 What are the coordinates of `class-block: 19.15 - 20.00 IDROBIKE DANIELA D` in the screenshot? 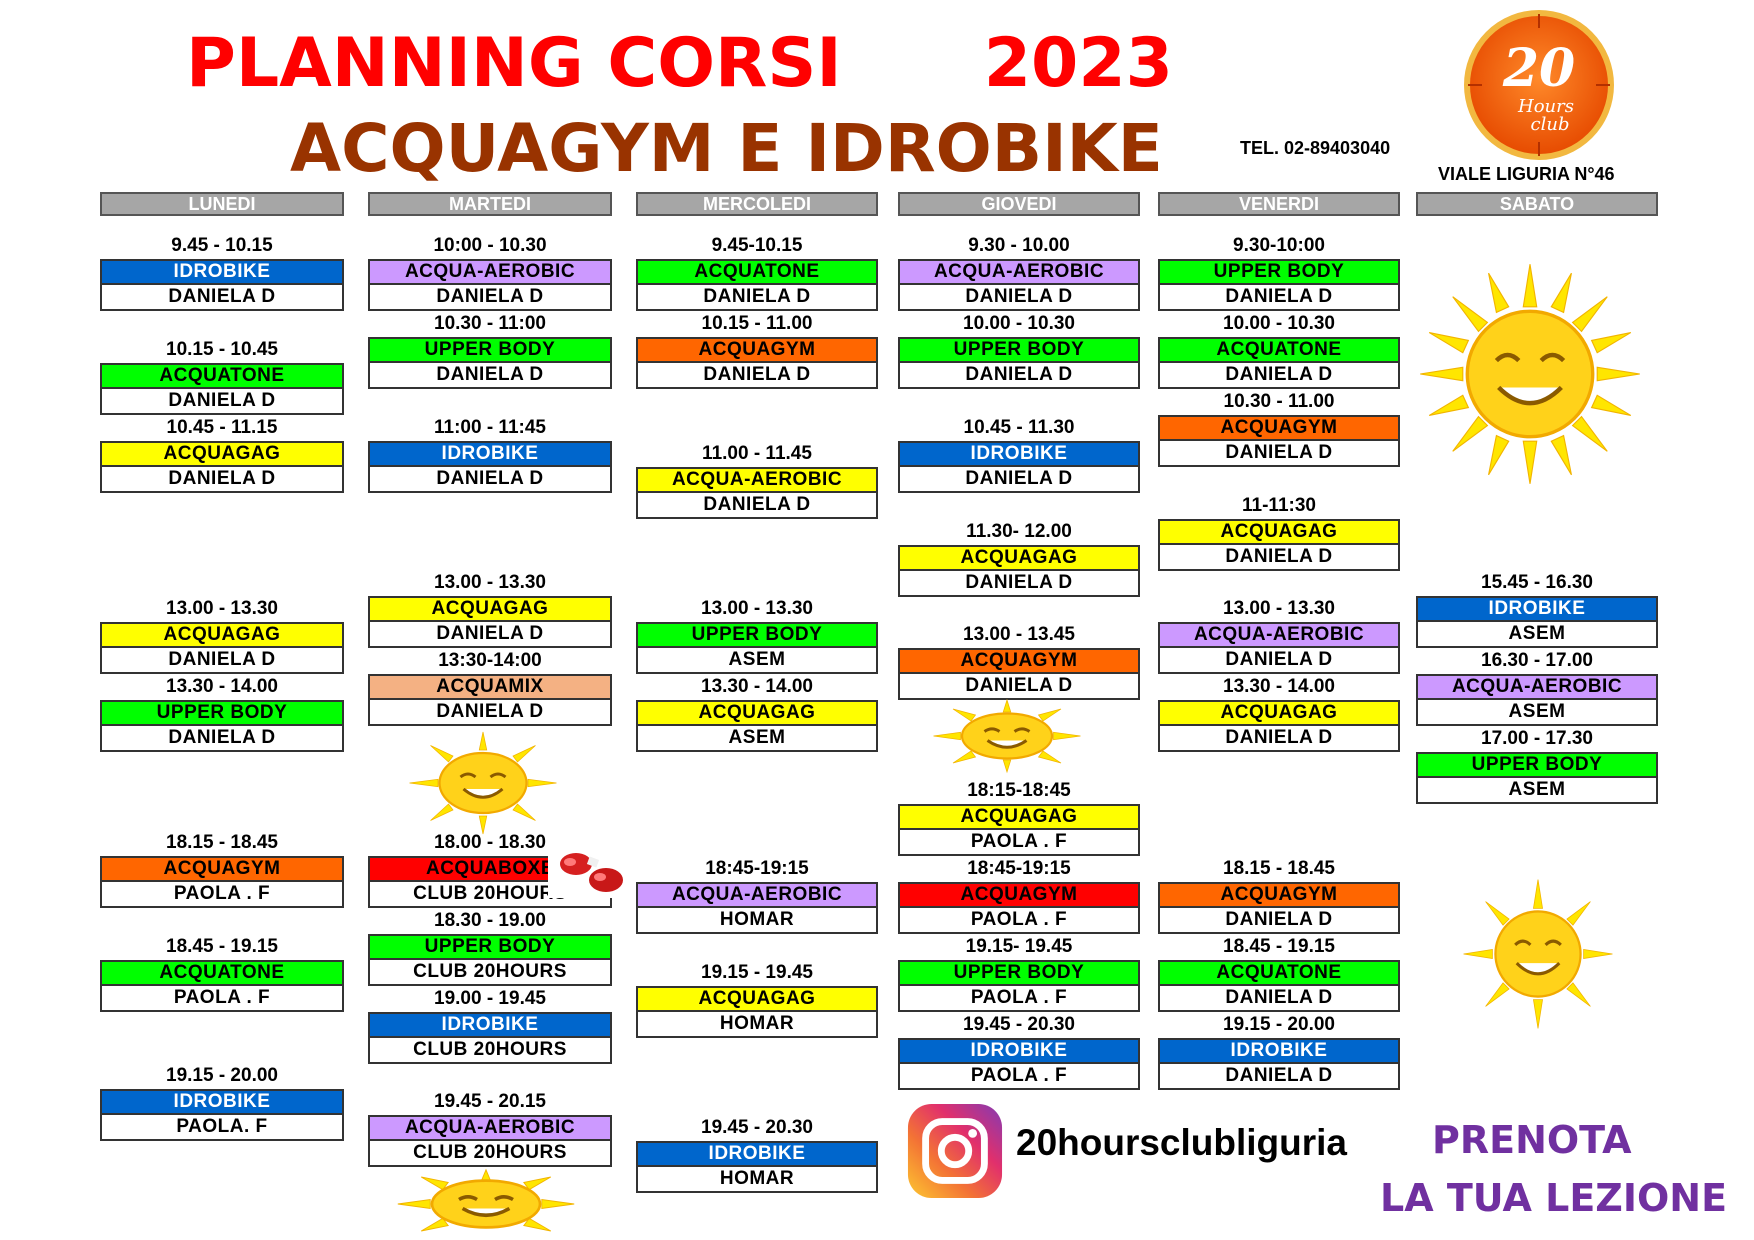 It's located at (1279, 1051).